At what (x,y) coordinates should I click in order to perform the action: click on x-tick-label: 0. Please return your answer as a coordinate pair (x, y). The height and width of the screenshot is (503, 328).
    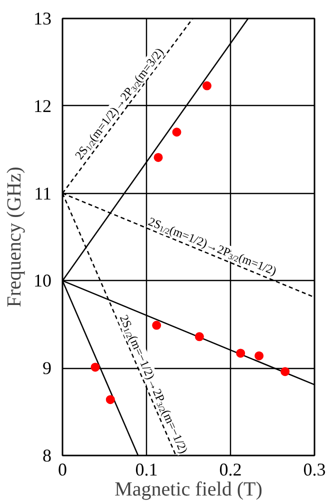
    Looking at the image, I should click on (62, 470).